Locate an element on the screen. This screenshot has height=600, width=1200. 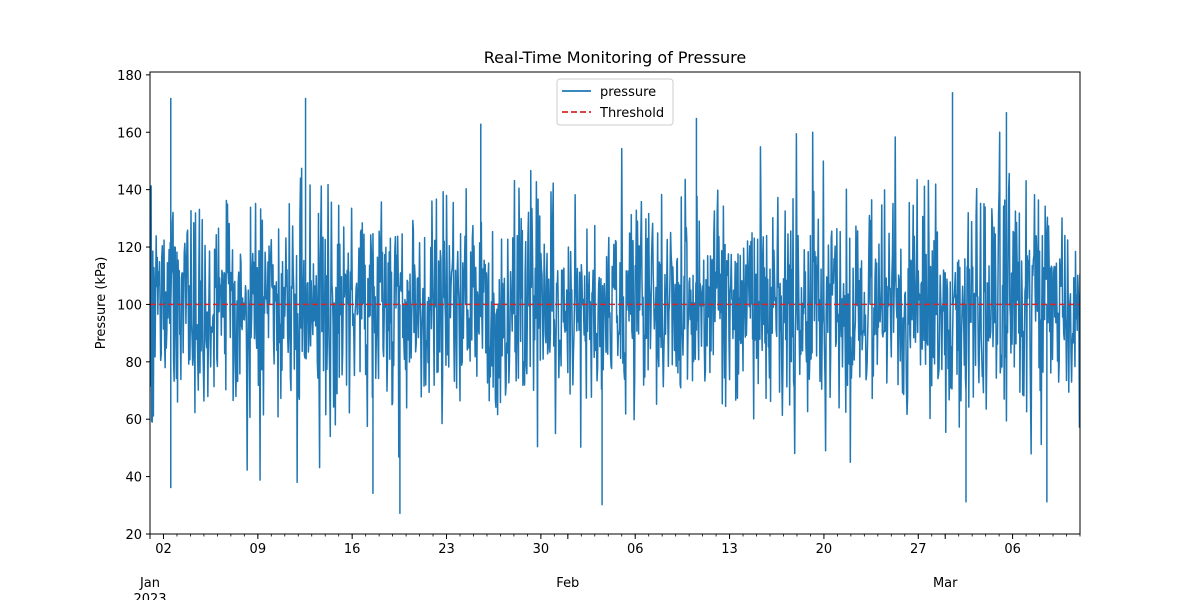
x-tick-label: 16 is located at coordinates (352, 549).